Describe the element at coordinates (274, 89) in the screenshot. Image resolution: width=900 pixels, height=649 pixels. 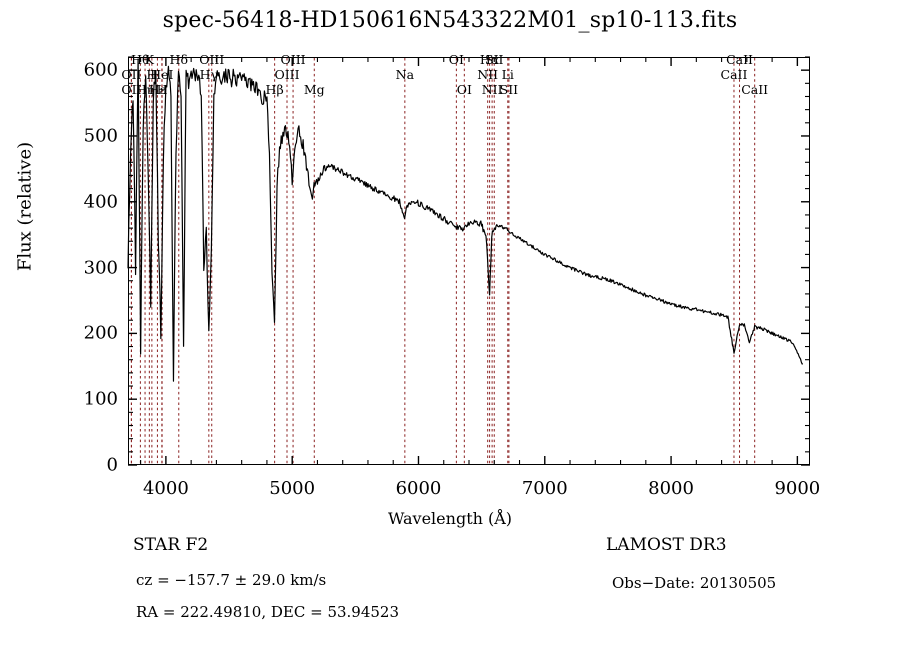
I see `spectral-line-label: Hβ` at that location.